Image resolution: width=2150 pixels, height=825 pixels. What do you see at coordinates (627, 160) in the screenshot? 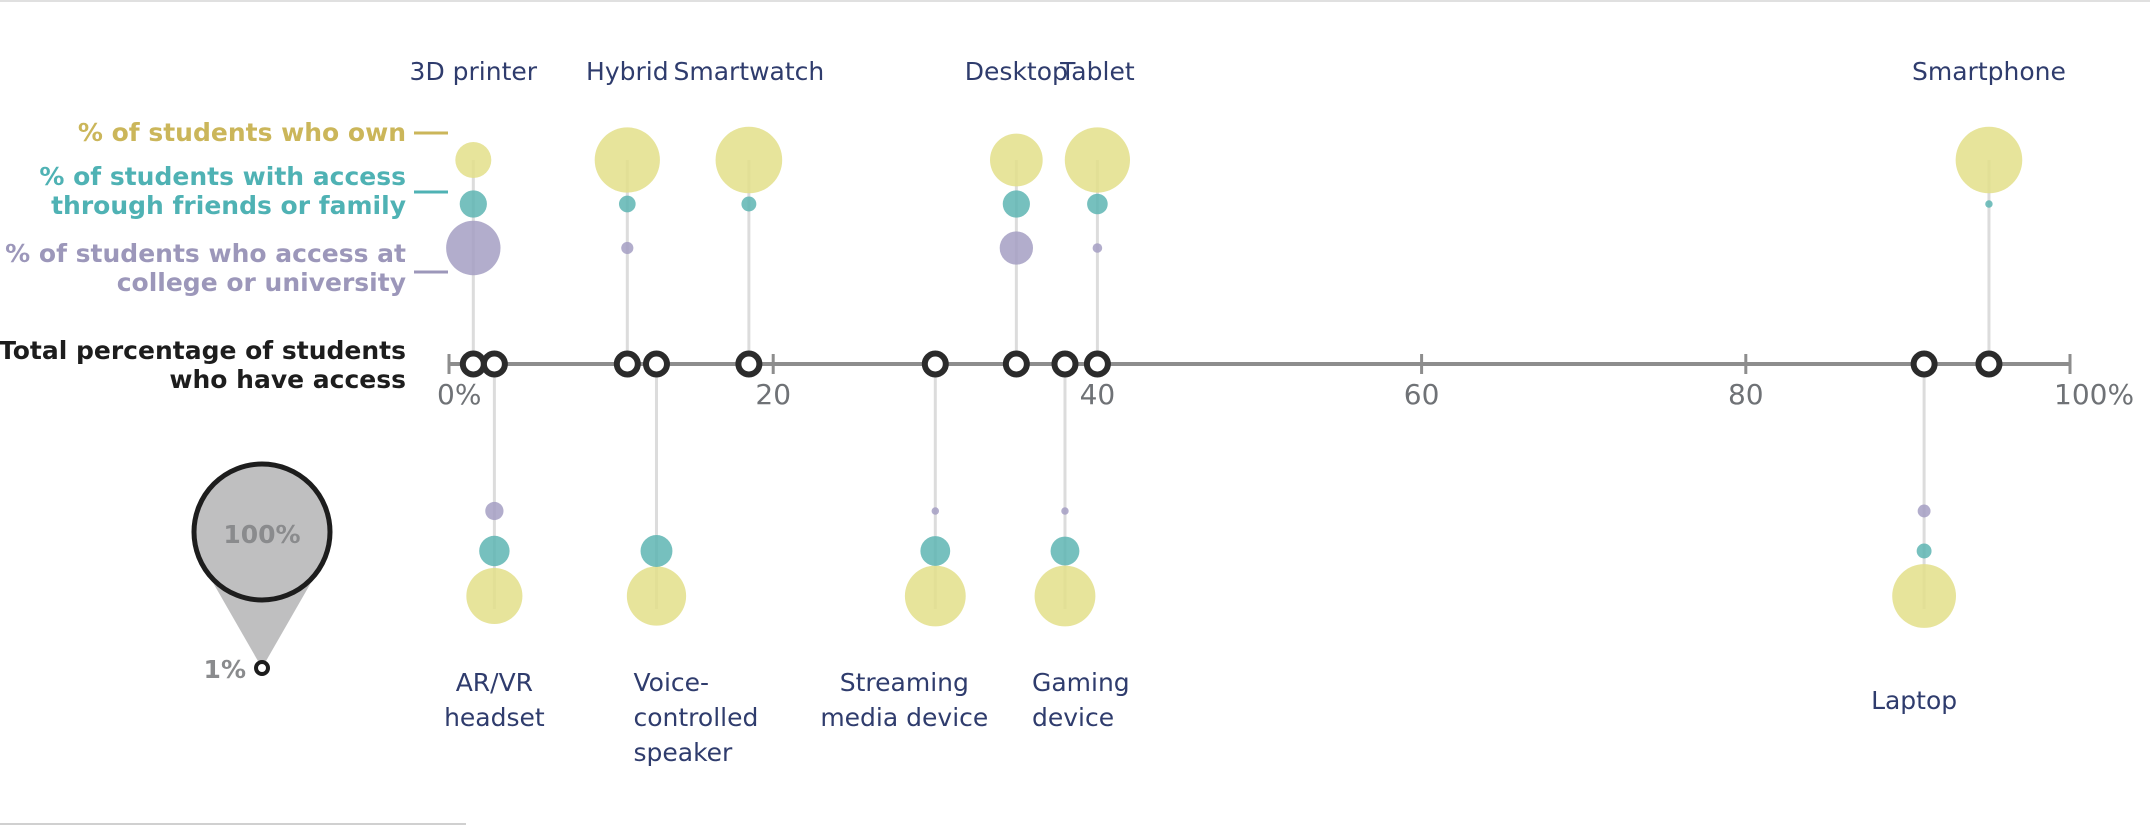
I see `bubble-hybrid-own` at bounding box center [627, 160].